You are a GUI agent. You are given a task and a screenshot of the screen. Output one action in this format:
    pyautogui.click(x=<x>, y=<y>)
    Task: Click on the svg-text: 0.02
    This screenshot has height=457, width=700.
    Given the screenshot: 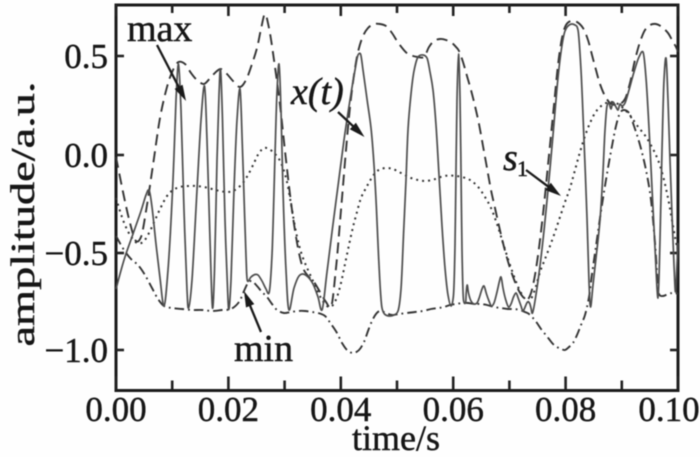 What is the action you would take?
    pyautogui.click(x=228, y=409)
    